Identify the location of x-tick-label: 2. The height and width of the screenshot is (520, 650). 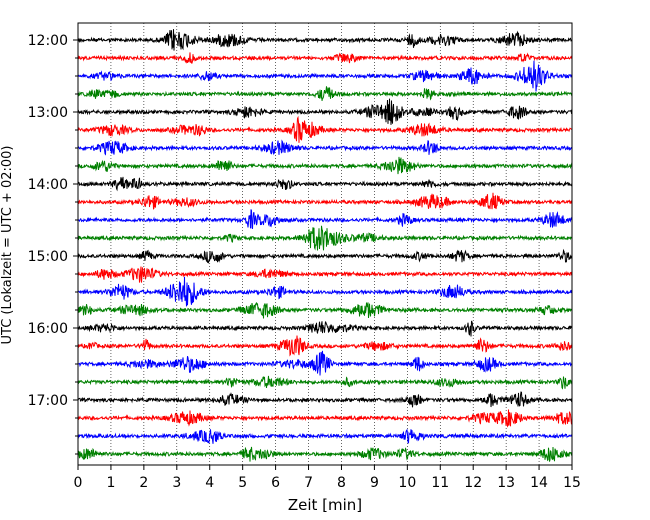
(143, 483).